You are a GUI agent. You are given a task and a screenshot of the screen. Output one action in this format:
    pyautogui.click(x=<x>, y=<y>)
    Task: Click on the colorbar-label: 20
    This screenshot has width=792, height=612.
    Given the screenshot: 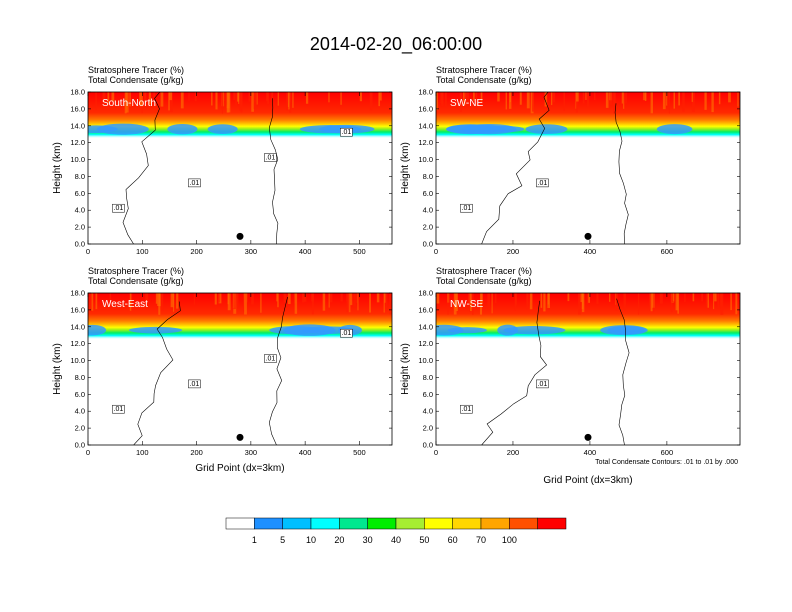 What is the action you would take?
    pyautogui.click(x=339, y=540)
    